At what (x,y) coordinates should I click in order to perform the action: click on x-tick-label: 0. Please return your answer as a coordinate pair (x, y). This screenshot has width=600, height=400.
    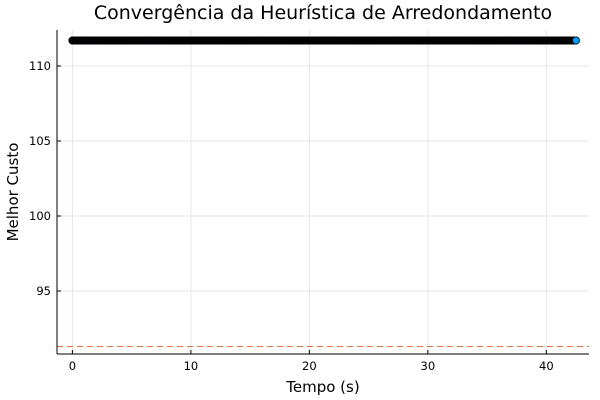
    Looking at the image, I should click on (72, 366).